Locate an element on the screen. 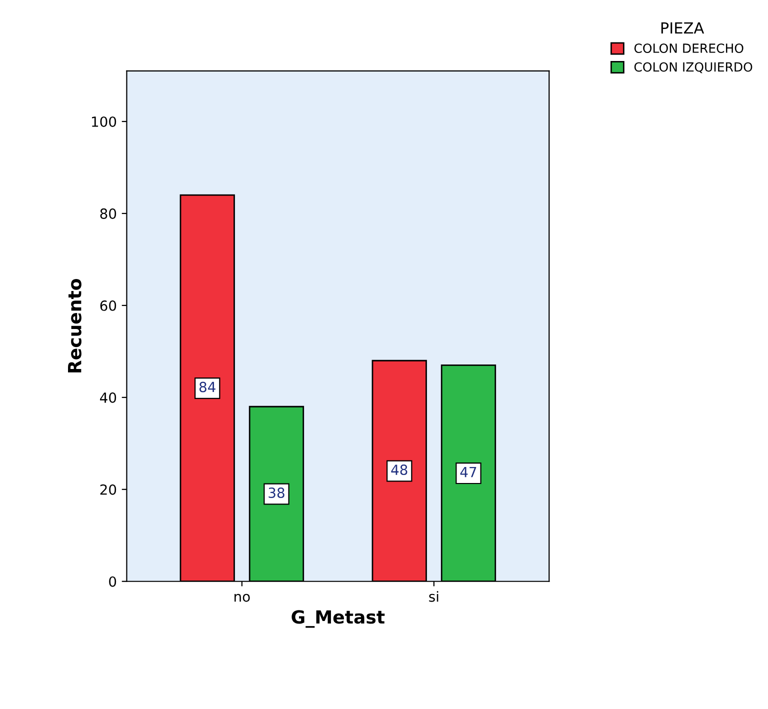 This screenshot has height=709, width=768. data-label: 38 is located at coordinates (276, 493).